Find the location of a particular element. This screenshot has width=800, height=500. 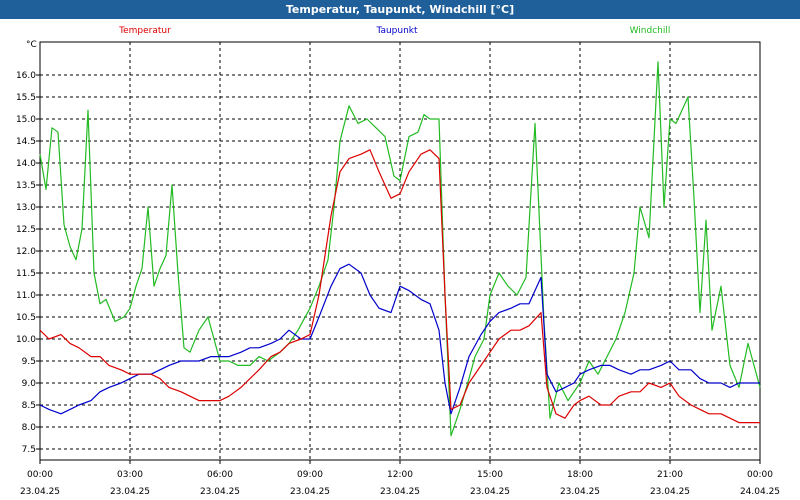

y-tick-label: 7.5 is located at coordinates (29, 450).